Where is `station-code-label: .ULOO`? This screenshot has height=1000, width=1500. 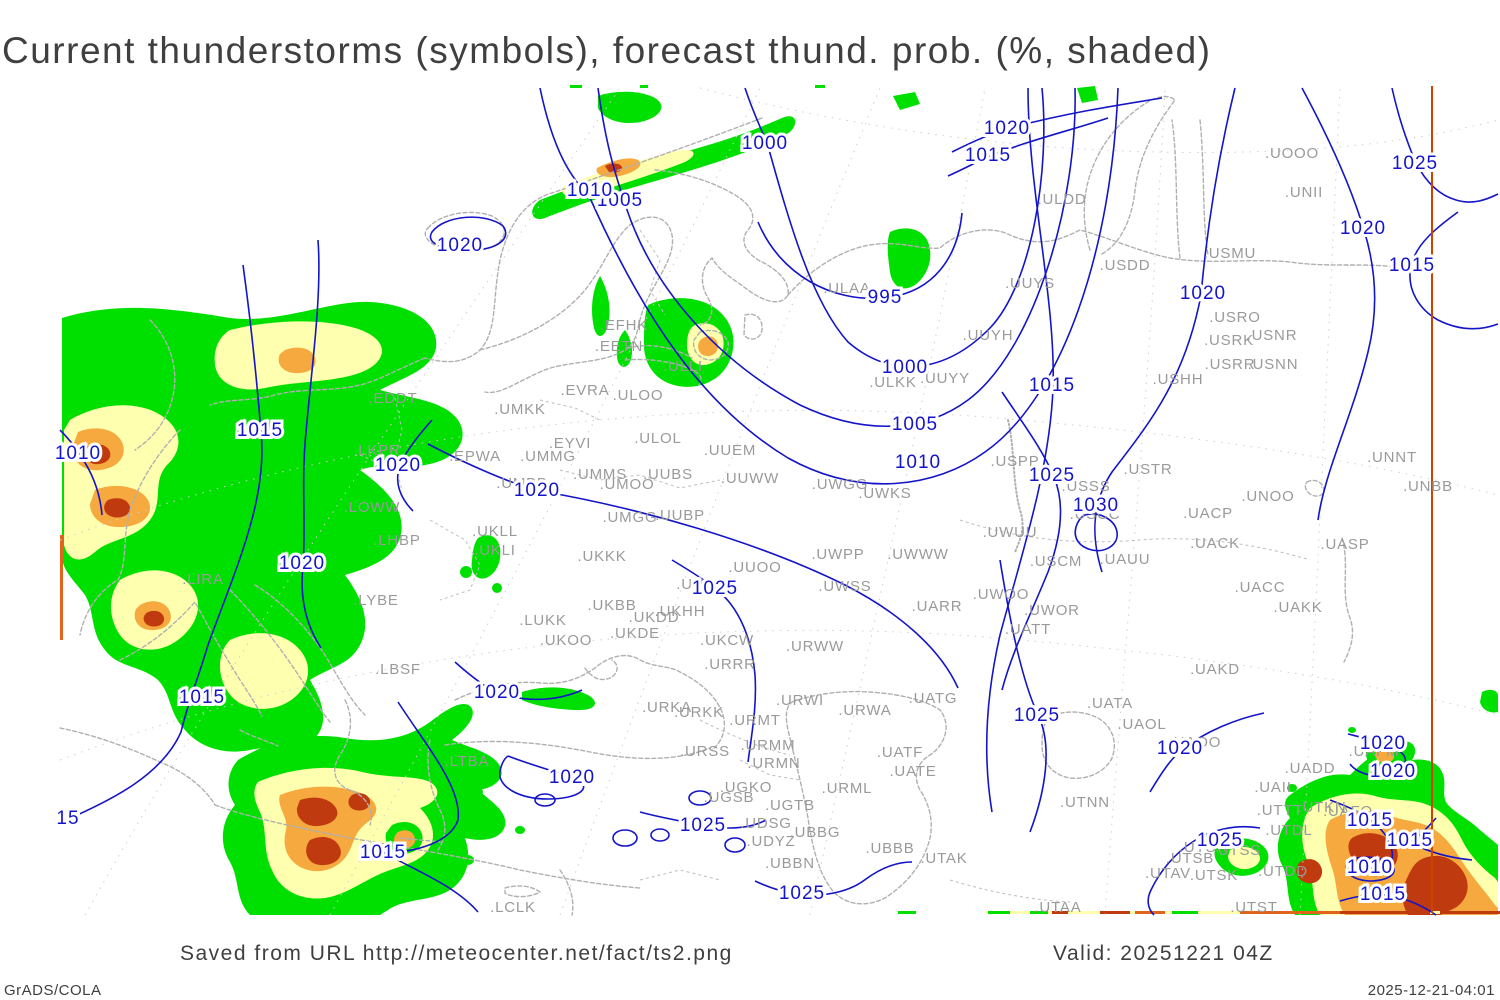
station-code-label: .ULOO is located at coordinates (638, 395).